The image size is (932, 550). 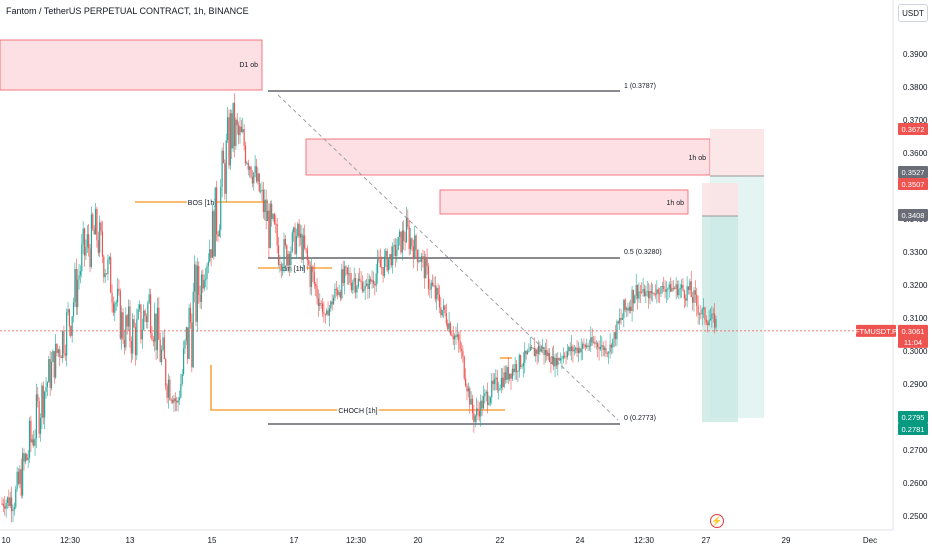 What do you see at coordinates (130, 540) in the screenshot?
I see `x-tick-label: 13` at bounding box center [130, 540].